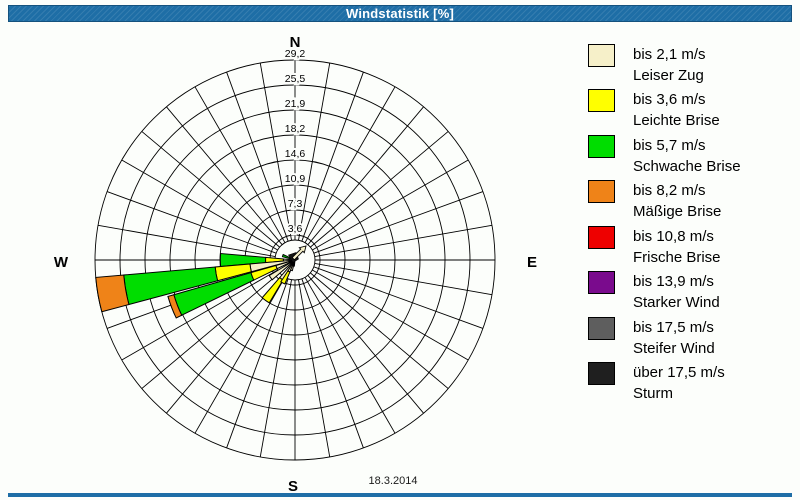 This screenshot has width=800, height=500. I want to click on ring-label: 14,6, so click(295, 154).